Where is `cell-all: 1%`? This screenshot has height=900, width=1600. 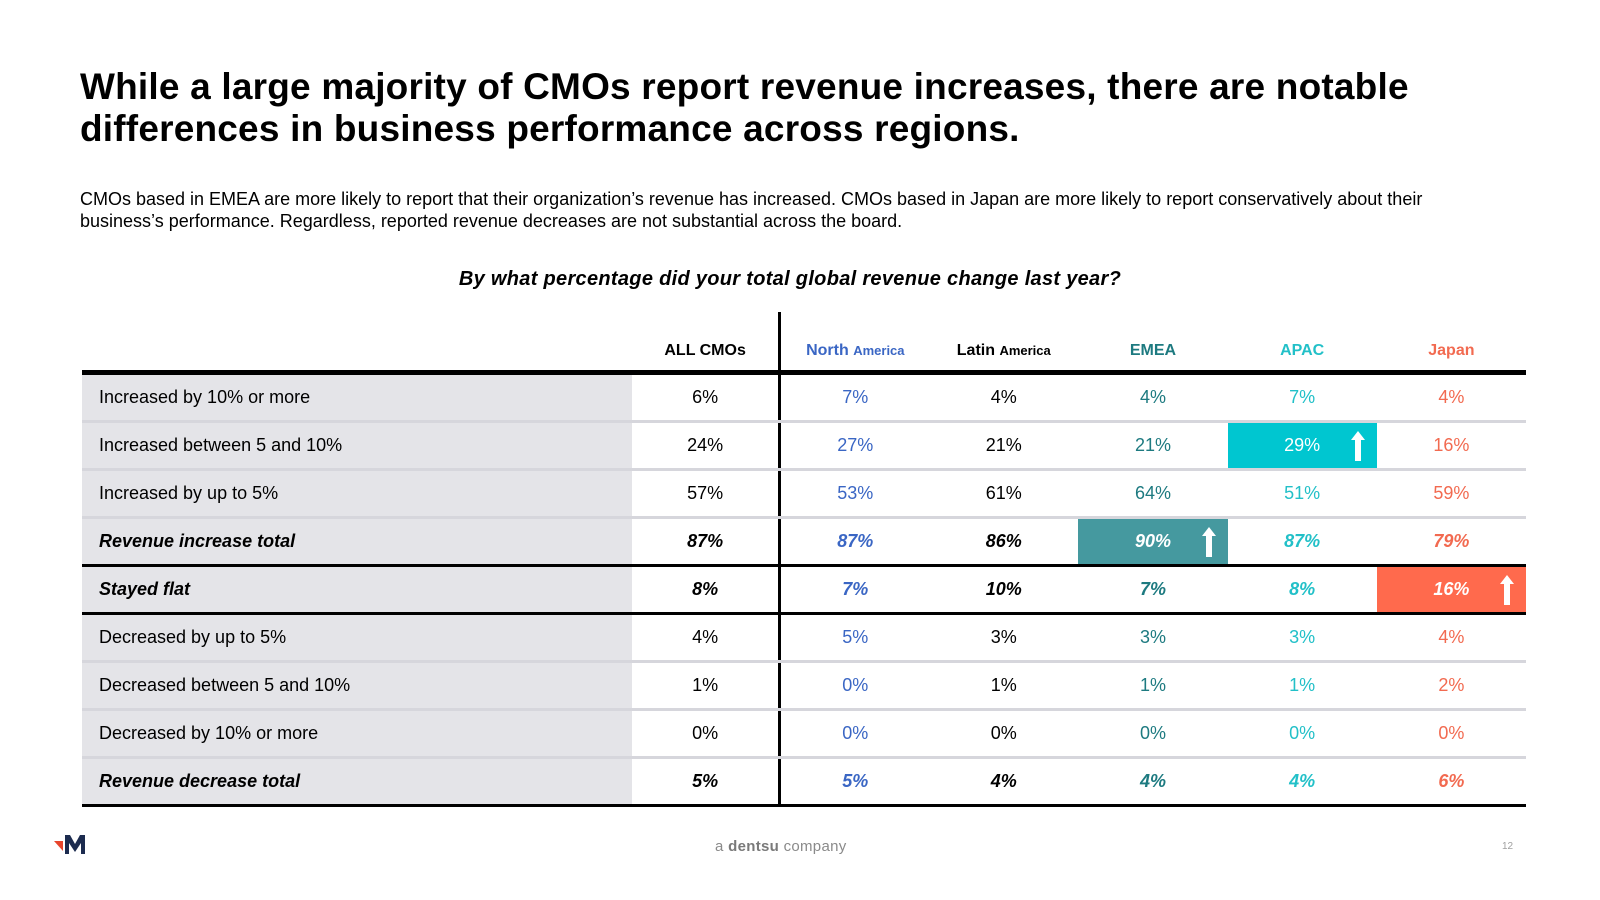
cell-all: 1% is located at coordinates (706, 686).